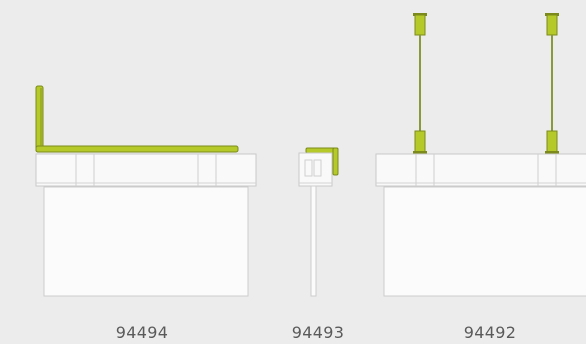  What do you see at coordinates (490, 332) in the screenshot?
I see `variant-code-94492: 94492` at bounding box center [490, 332].